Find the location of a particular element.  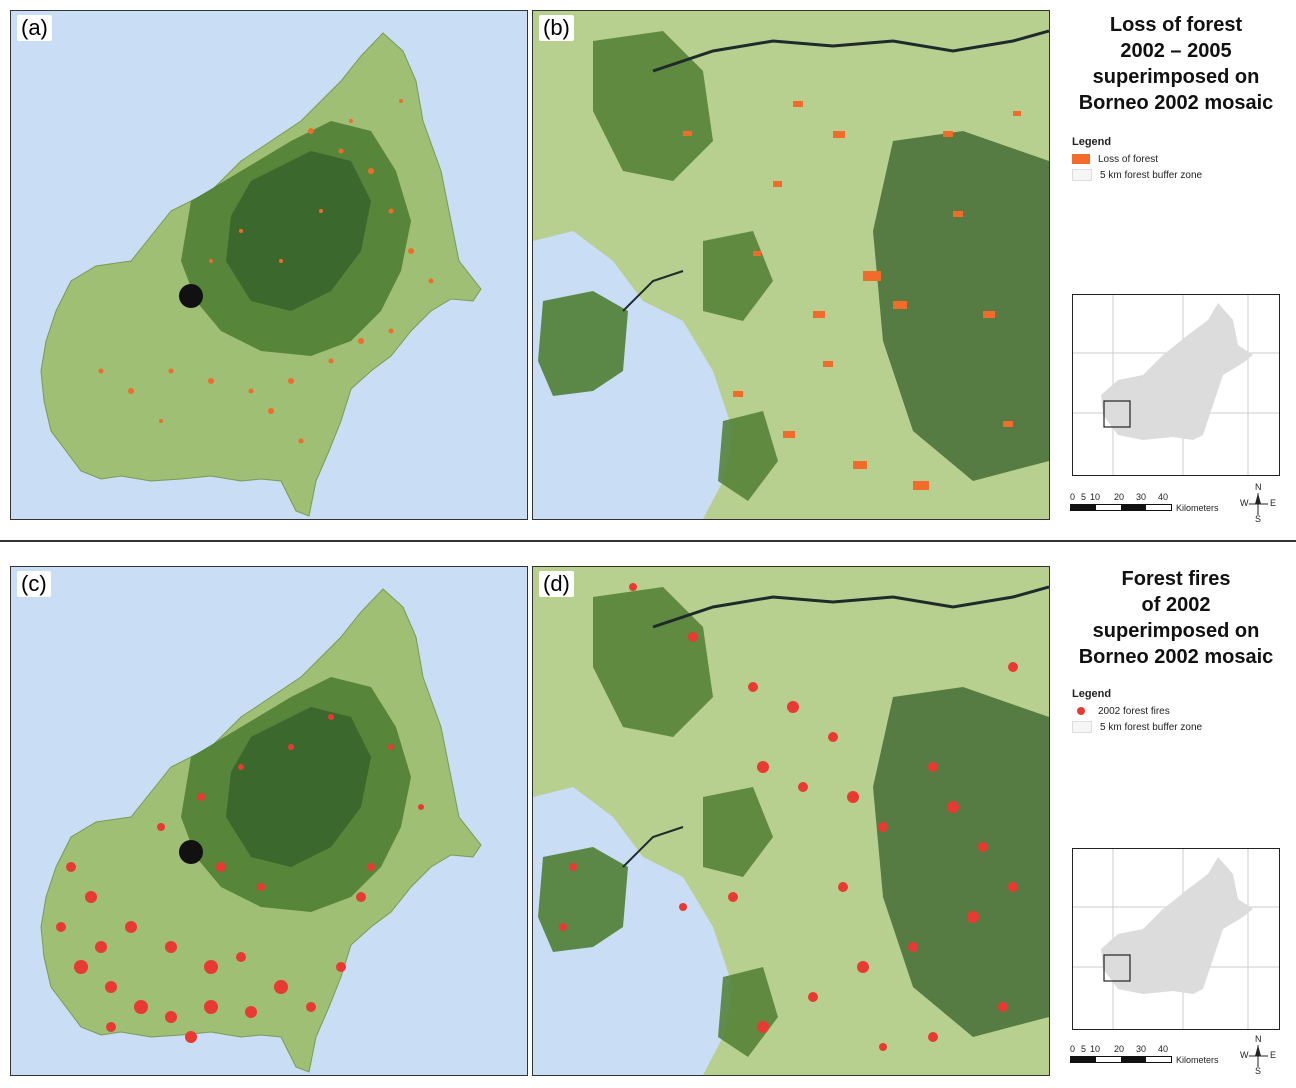

panel-label-d: (d) is located at coordinates (556, 584).